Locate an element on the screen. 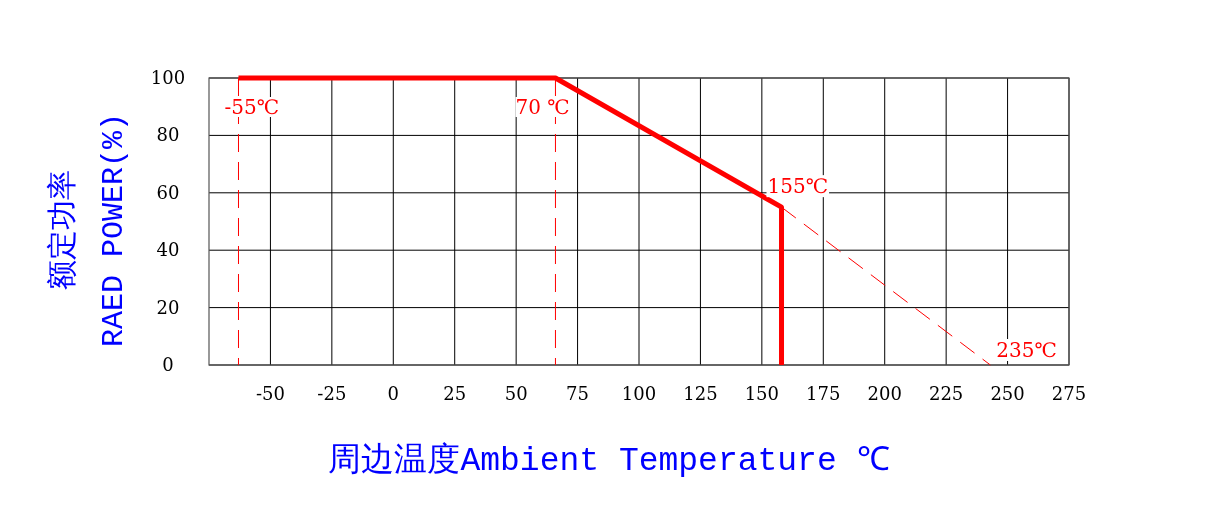 This screenshot has width=1212, height=530. y-tick-label: 20 is located at coordinates (168, 307).